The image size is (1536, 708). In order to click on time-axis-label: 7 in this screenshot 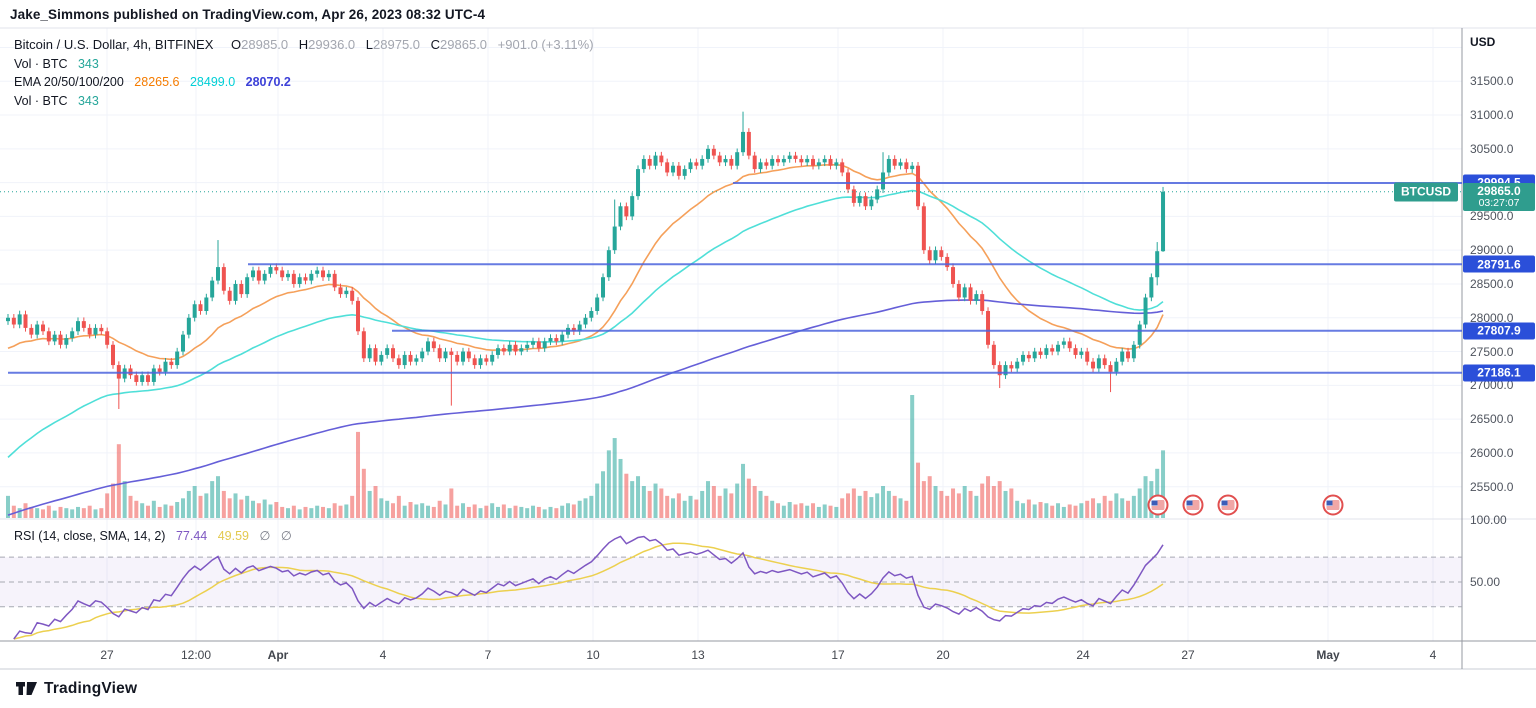, I will do `click(488, 655)`.